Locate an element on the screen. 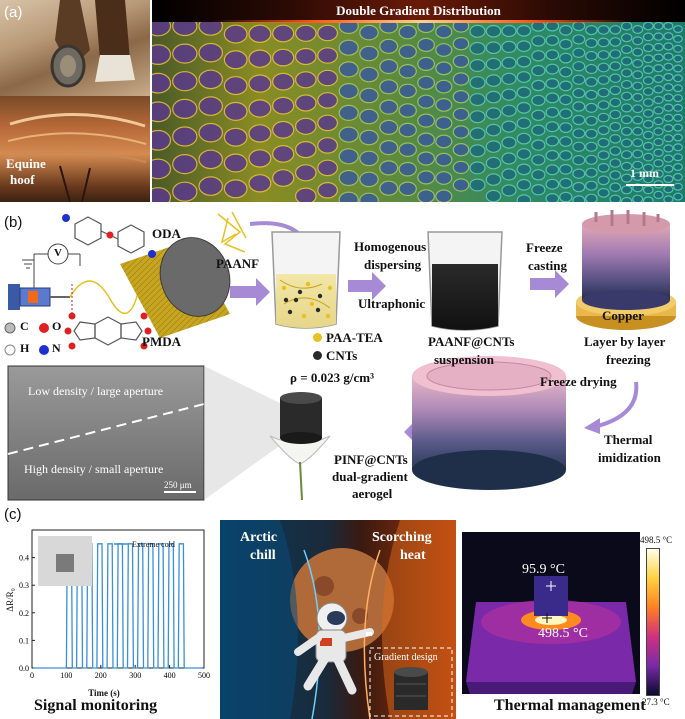  aerogel-line1: PINF@CNTs is located at coordinates (371, 459).